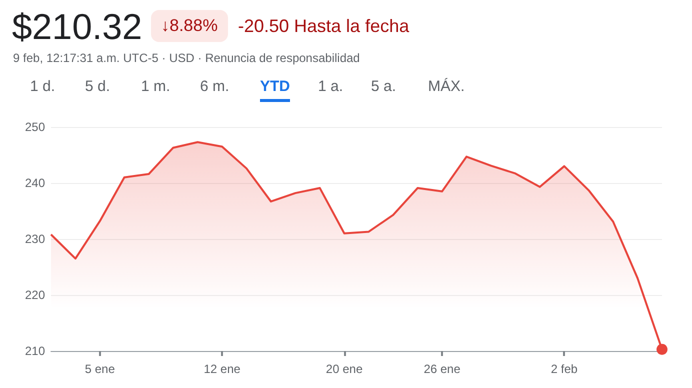 Image resolution: width=692 pixels, height=388 pixels. I want to click on x-tick-label: 2 feb, so click(564, 369).